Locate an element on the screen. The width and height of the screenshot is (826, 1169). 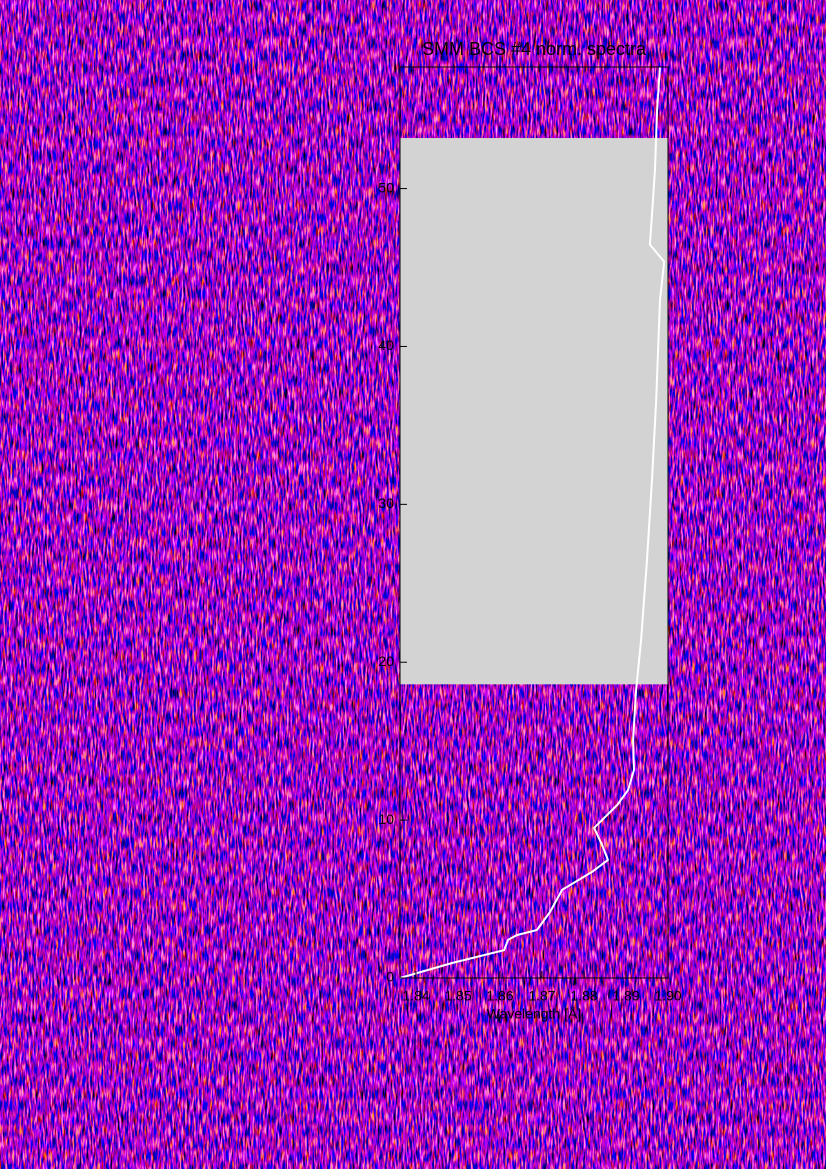
x-tick-label: 3.20 is located at coordinates (255, 996).